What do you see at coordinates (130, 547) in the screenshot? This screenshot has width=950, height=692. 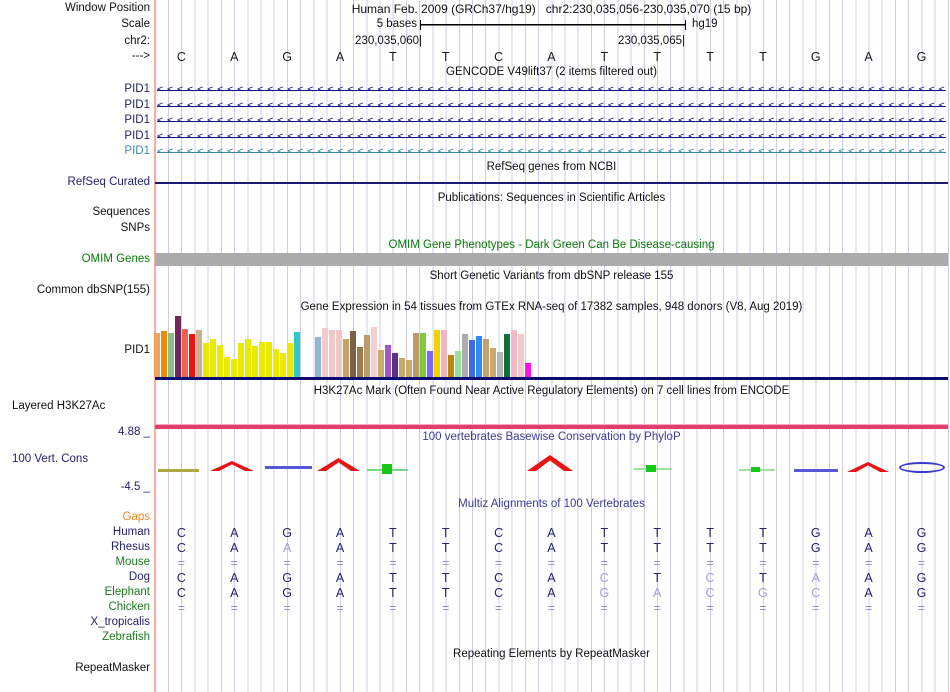 I see `track-left-label: Rhesus` at bounding box center [130, 547].